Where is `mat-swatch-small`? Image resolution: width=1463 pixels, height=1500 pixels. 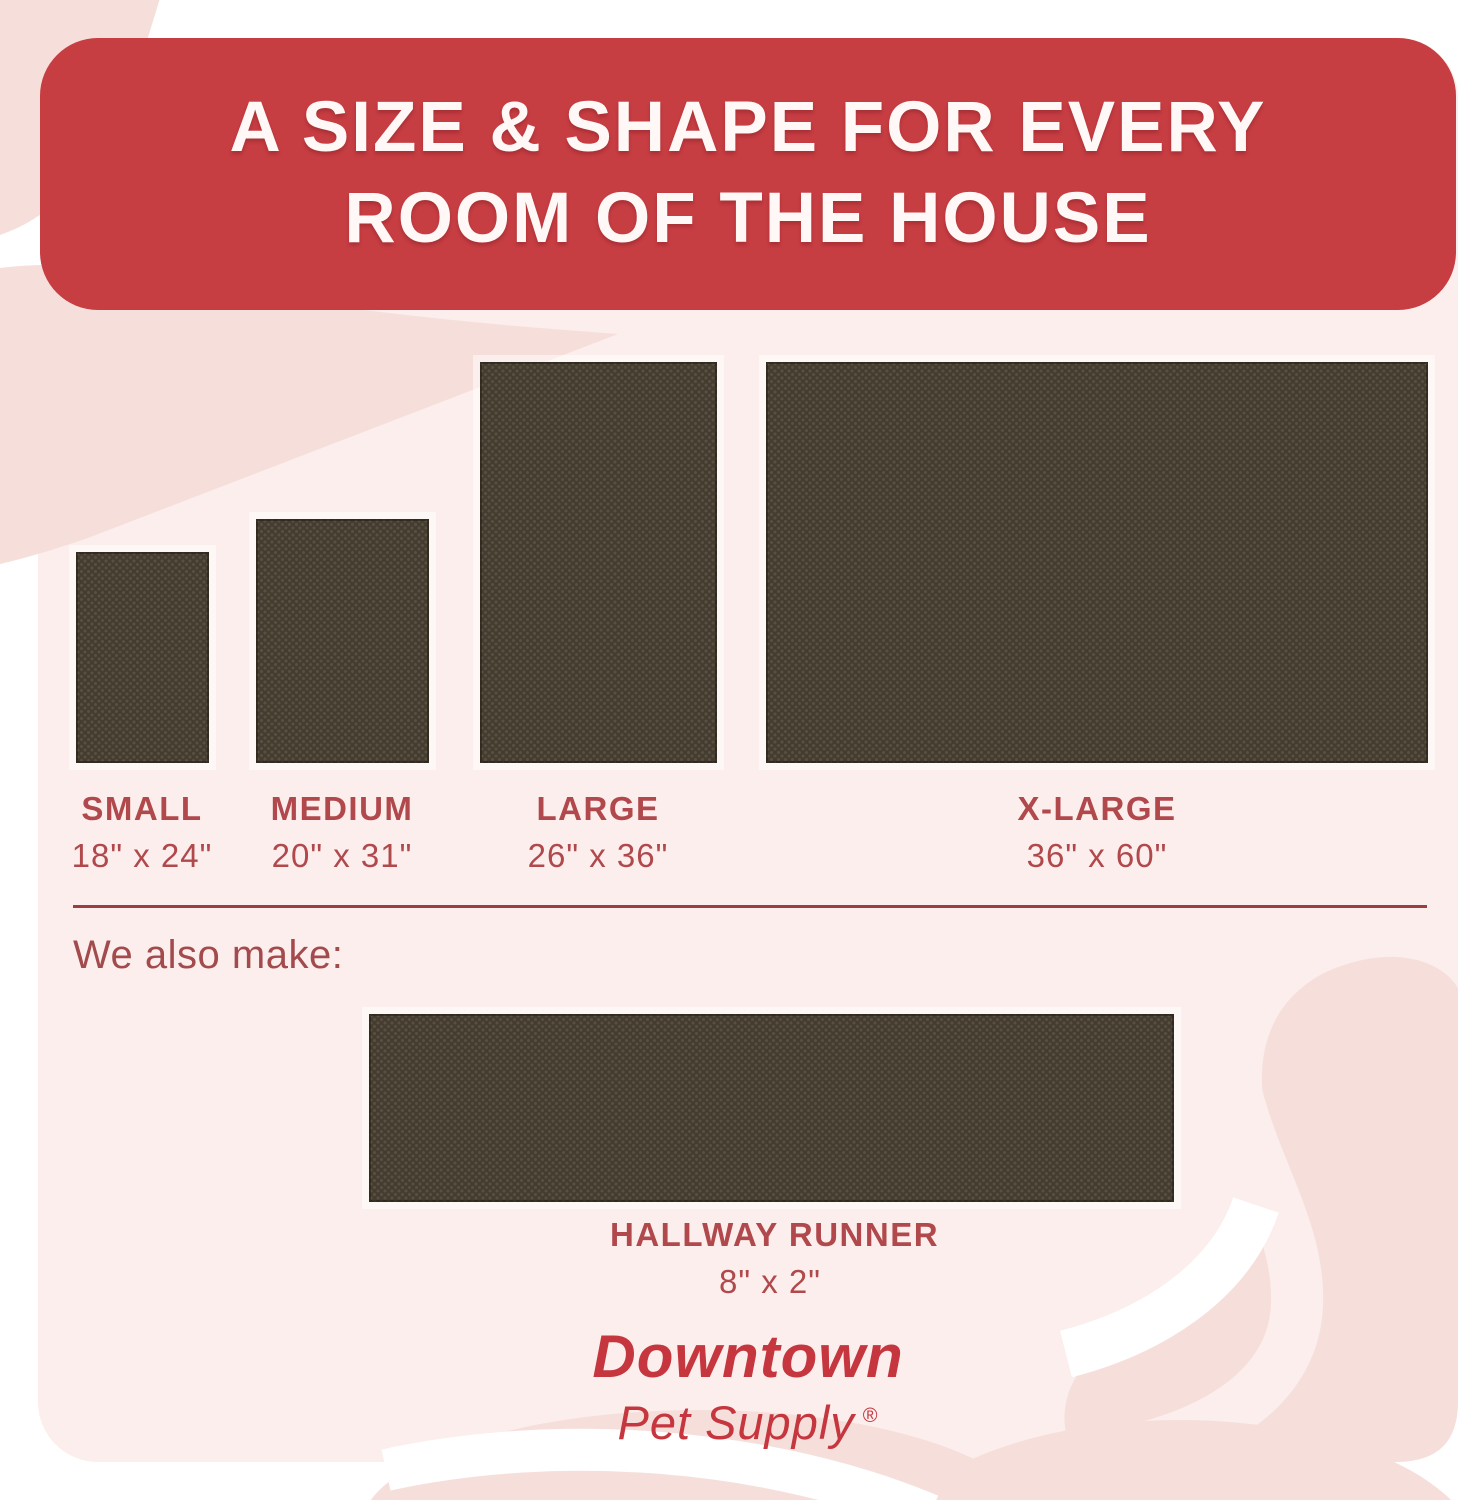
mat-swatch-small is located at coordinates (142, 657).